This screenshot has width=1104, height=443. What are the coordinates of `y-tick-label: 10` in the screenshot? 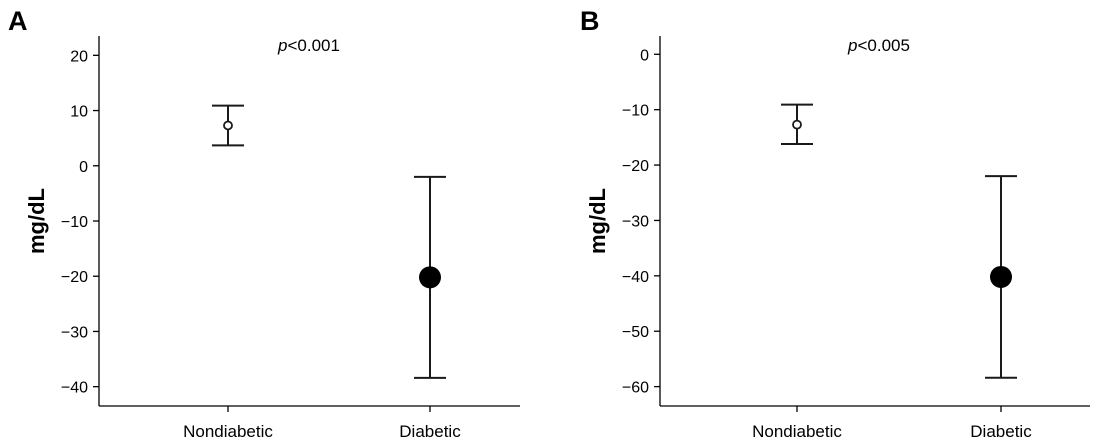 It's located at (79, 112).